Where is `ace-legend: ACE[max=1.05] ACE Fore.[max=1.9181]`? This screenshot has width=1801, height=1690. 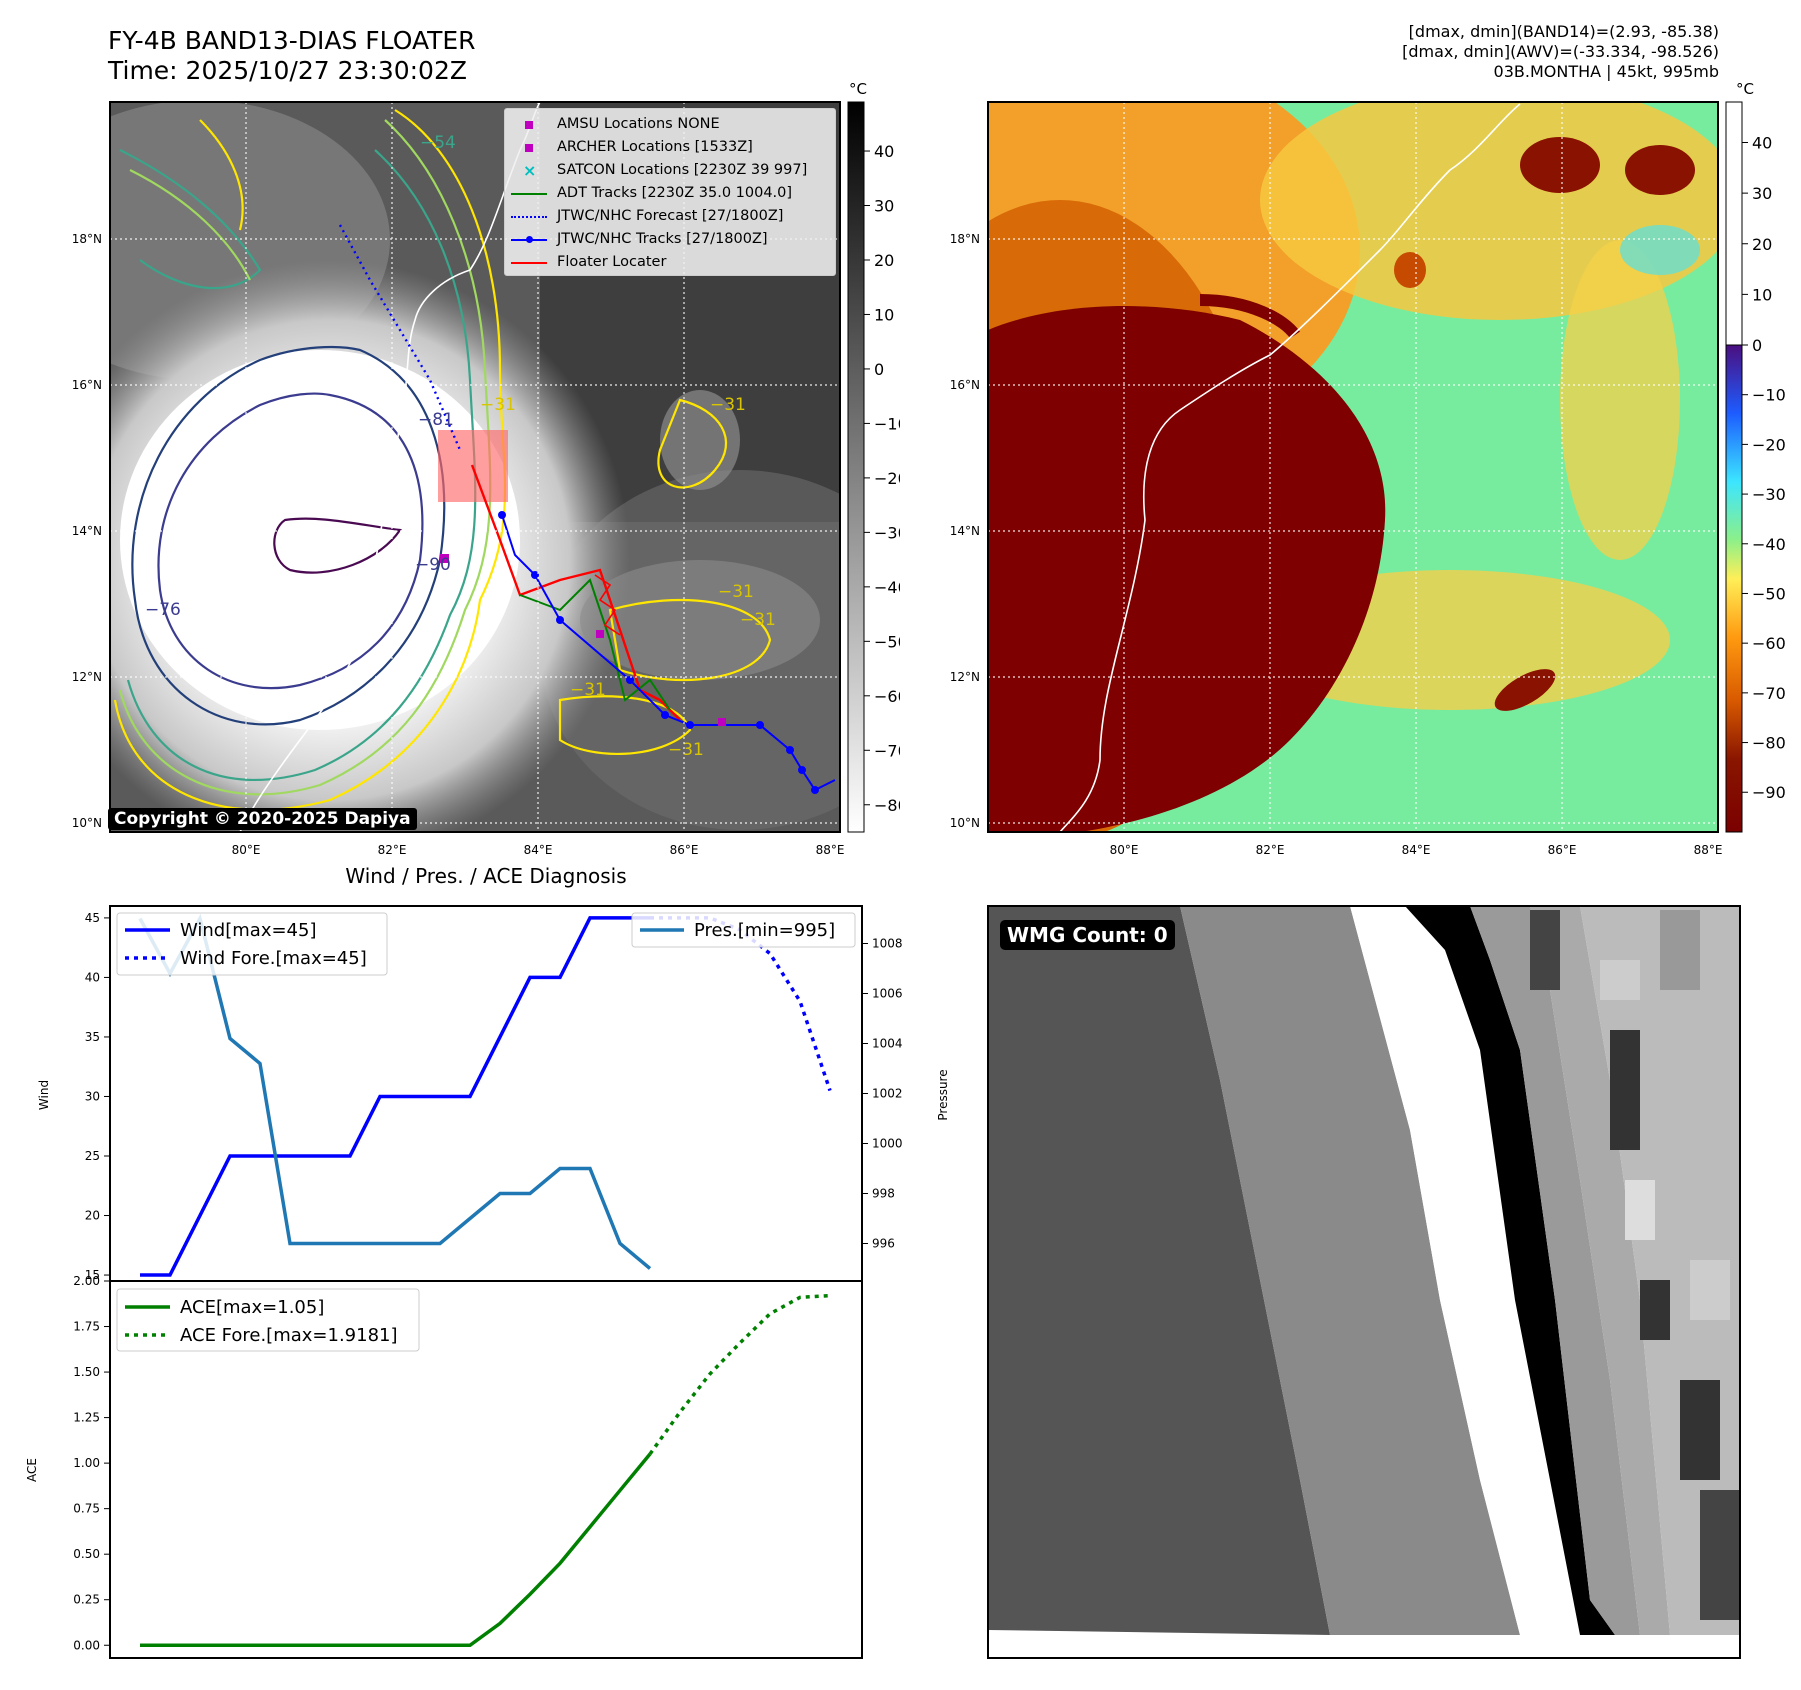 ace-legend: ACE[max=1.05] ACE Fore.[max=1.9181] is located at coordinates (268, 1320).